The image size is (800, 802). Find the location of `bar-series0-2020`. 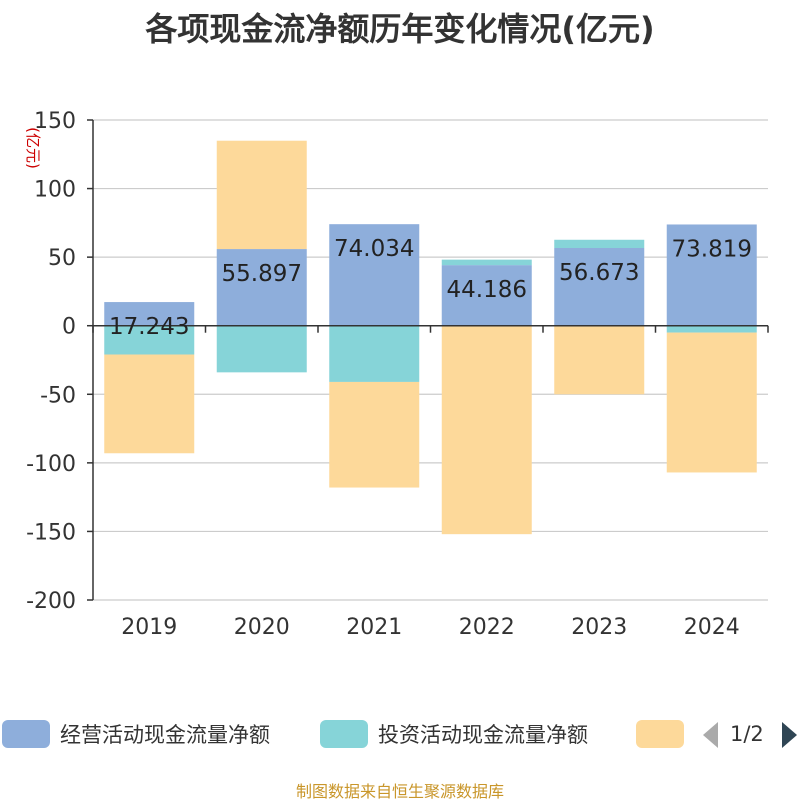

bar-series0-2020 is located at coordinates (261, 287).